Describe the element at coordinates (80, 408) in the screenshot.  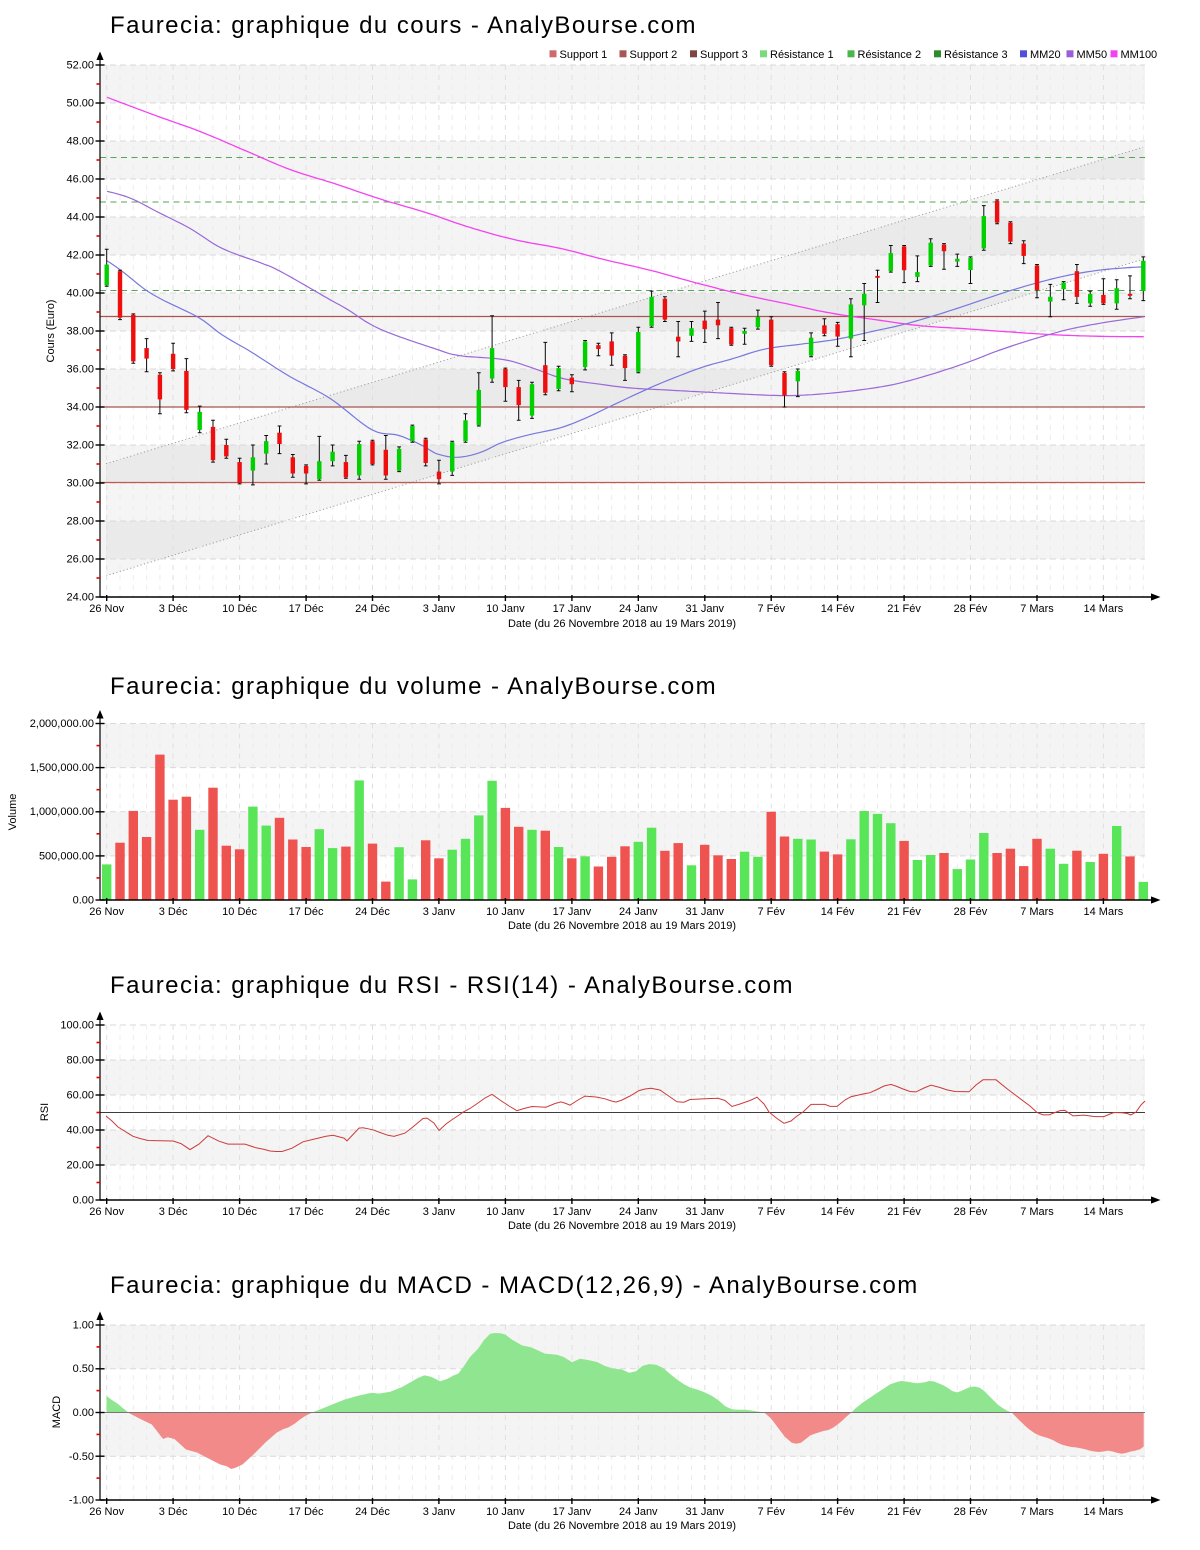
I see `svg-text: 34.00` at that location.